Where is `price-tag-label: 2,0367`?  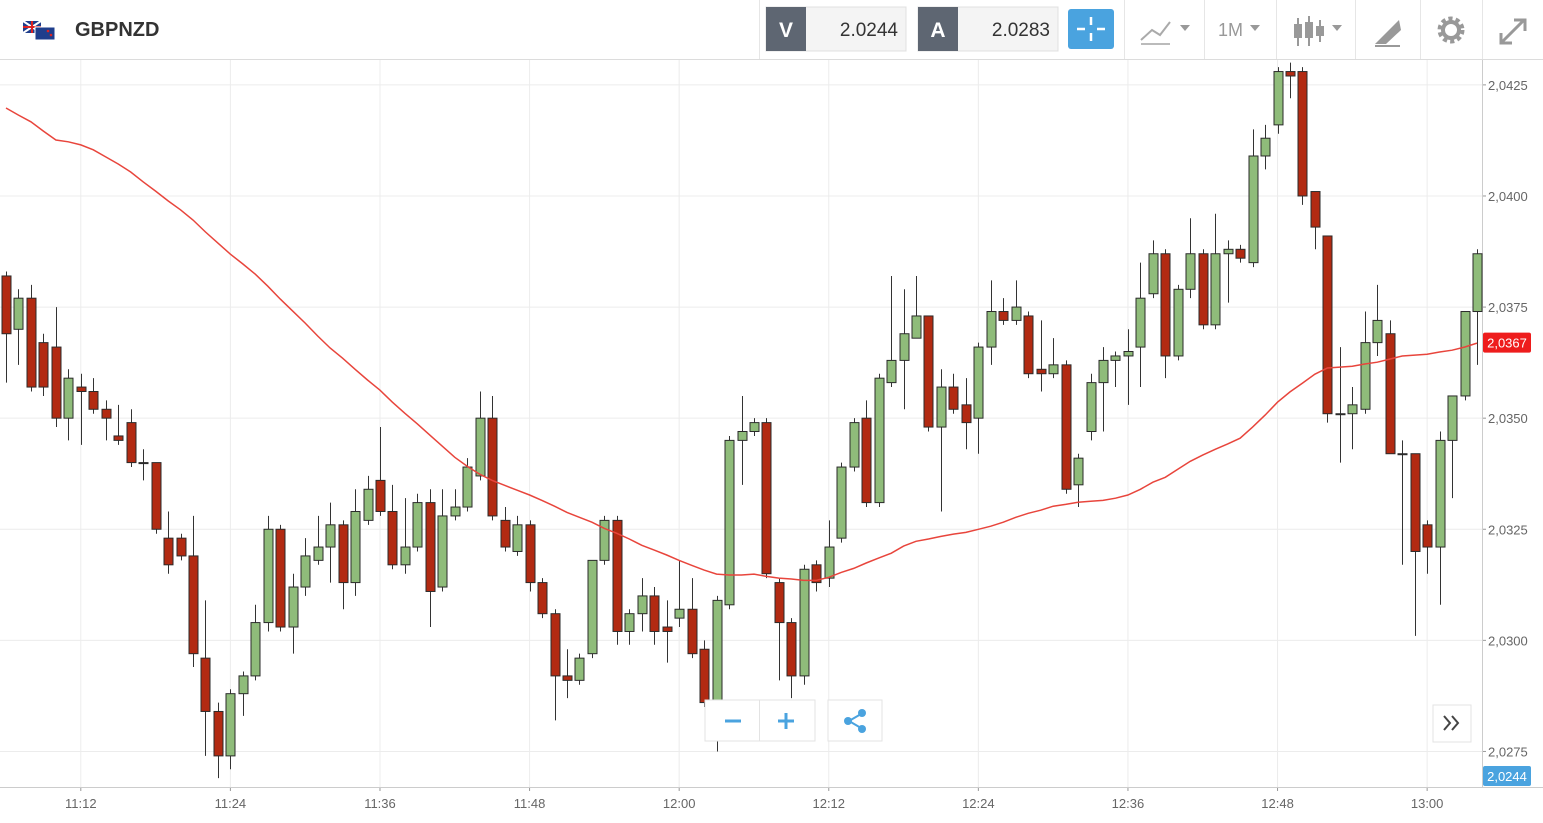 price-tag-label: 2,0367 is located at coordinates (1507, 343).